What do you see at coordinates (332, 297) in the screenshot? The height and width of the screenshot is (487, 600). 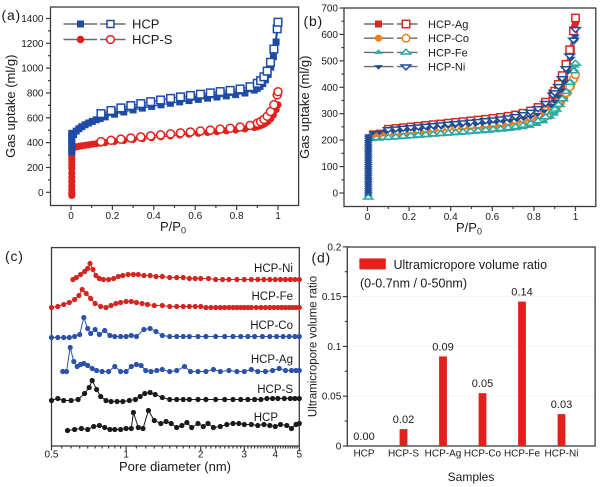 I see `svg-text: 0.15` at bounding box center [332, 297].